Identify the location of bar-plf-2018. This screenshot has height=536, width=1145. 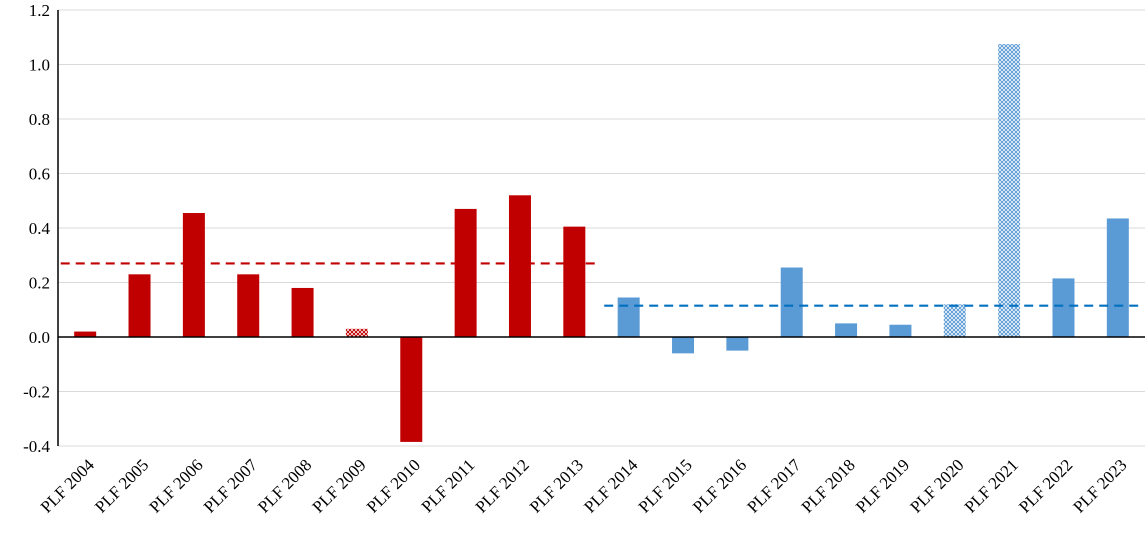
(846, 330).